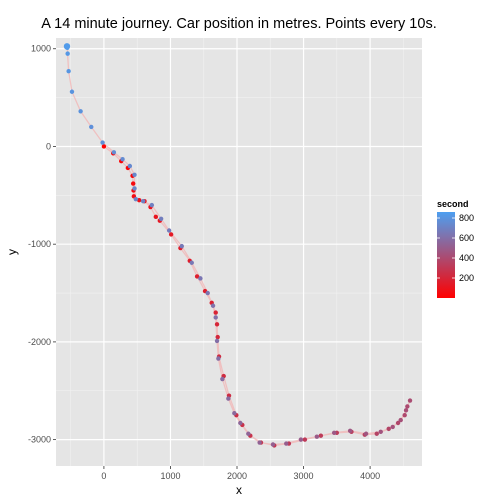  What do you see at coordinates (304, 476) in the screenshot?
I see `x-tick-label: 3000` at bounding box center [304, 476].